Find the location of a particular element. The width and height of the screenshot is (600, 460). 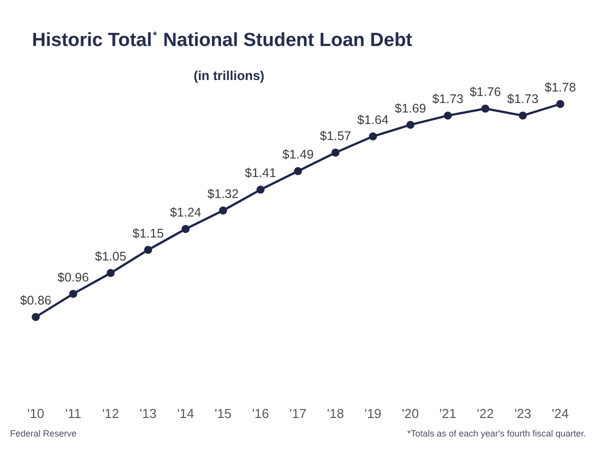

data-label: $1.69 is located at coordinates (410, 108).